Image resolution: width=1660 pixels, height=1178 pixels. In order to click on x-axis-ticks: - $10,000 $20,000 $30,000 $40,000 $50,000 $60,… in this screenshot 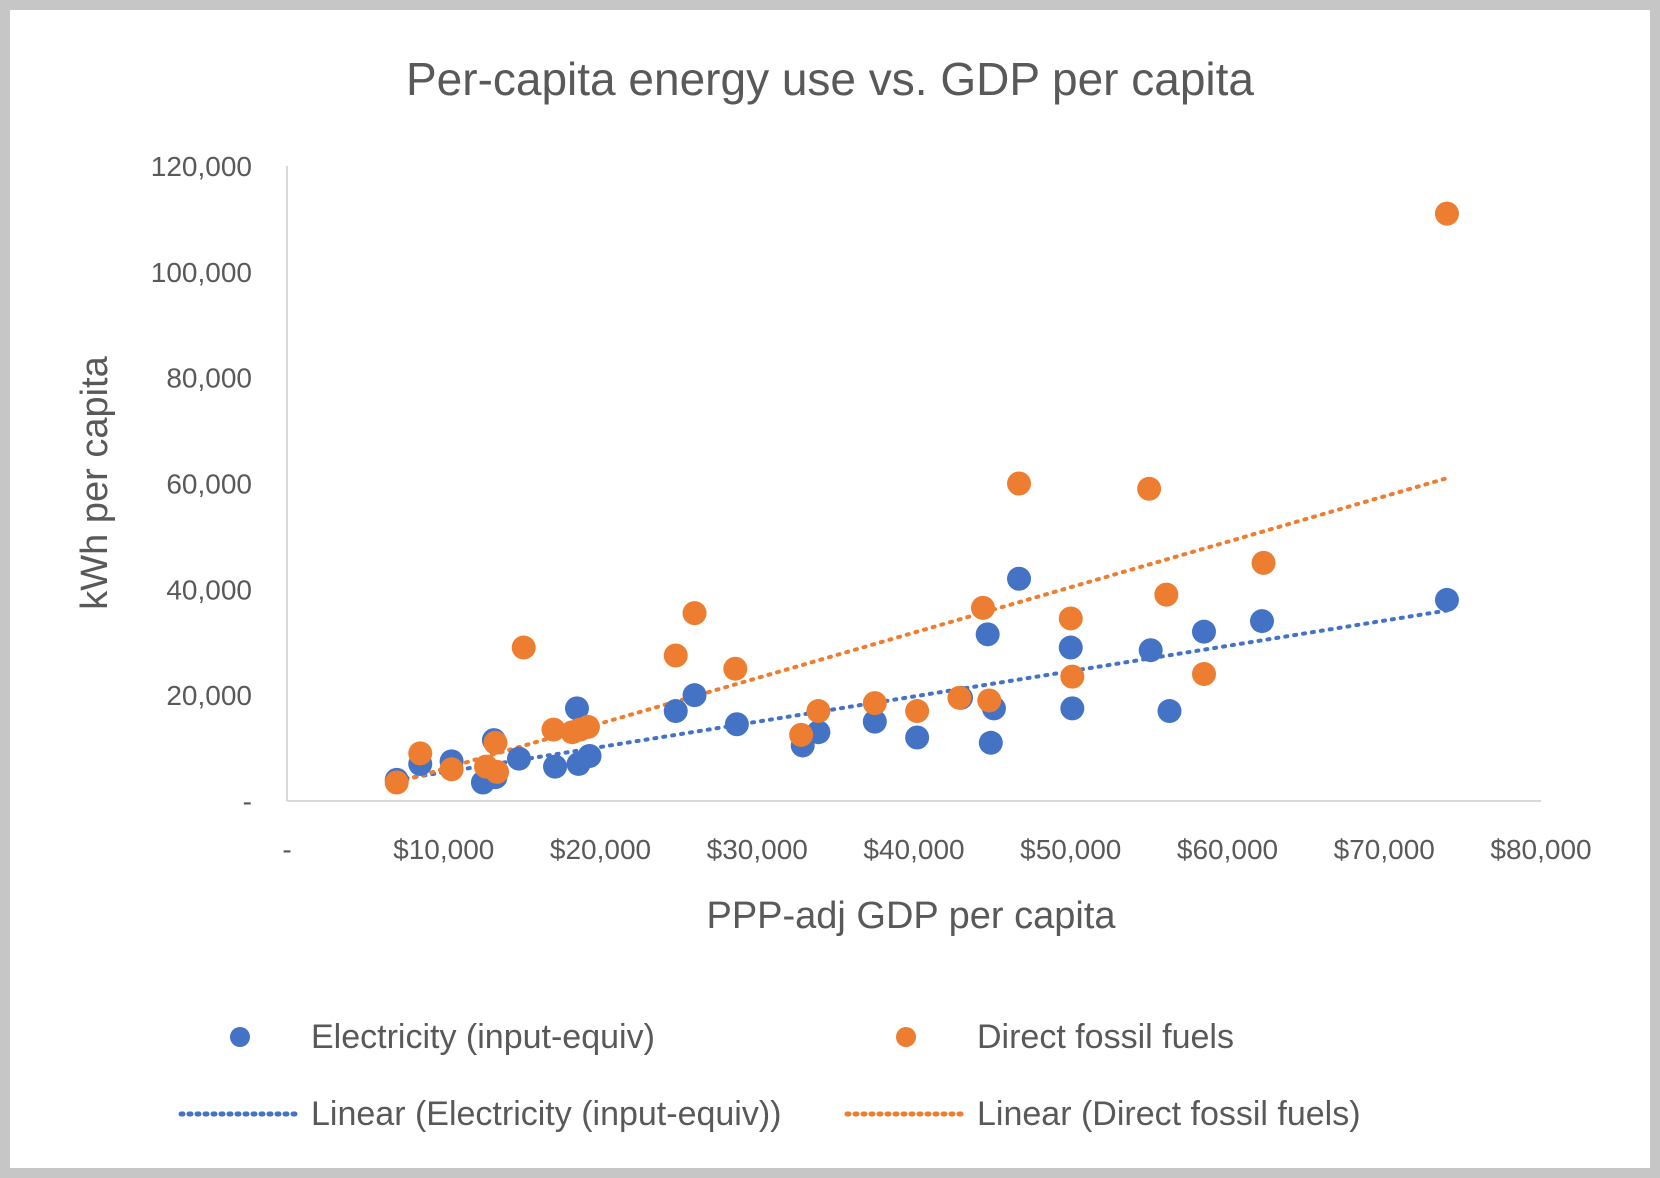, I will do `click(936, 849)`.